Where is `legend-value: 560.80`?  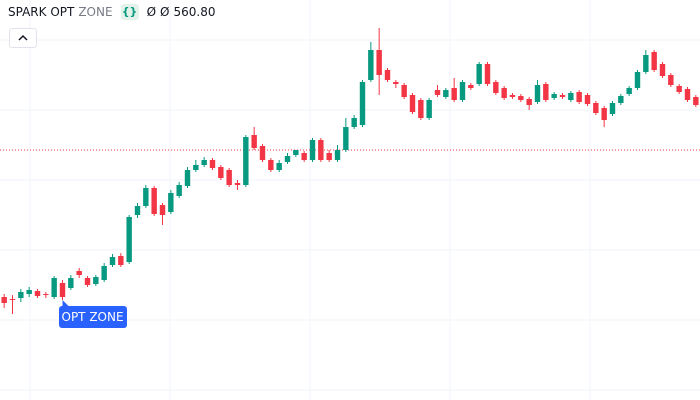
legend-value: 560.80 is located at coordinates (194, 12).